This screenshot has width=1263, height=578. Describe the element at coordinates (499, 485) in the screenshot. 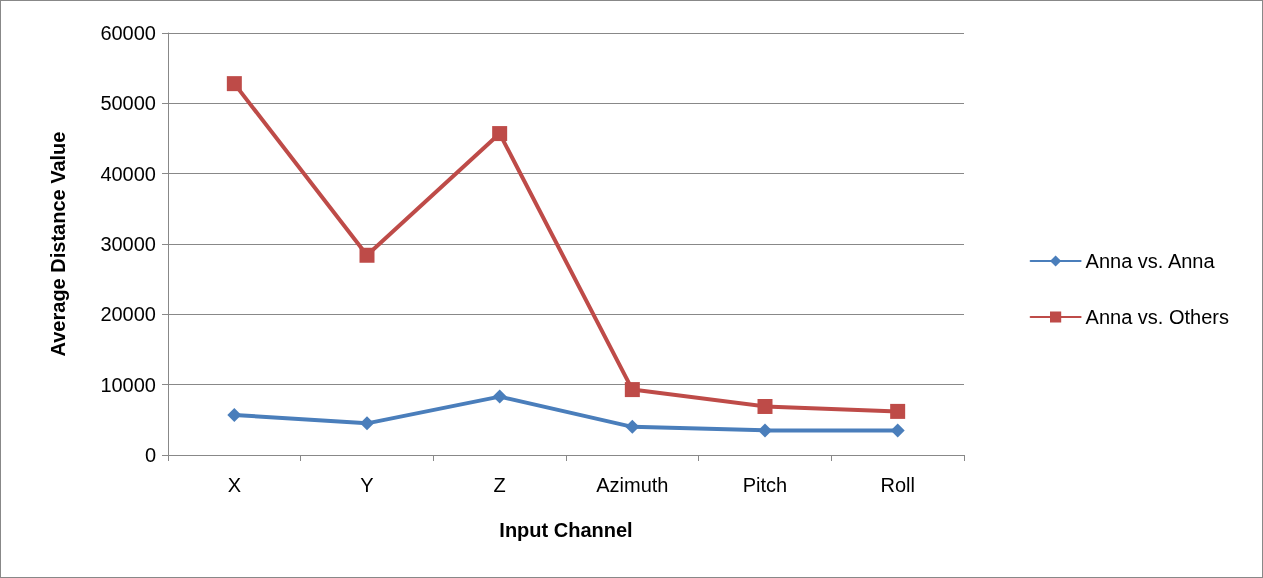

I see `x-tick-label: Z` at that location.